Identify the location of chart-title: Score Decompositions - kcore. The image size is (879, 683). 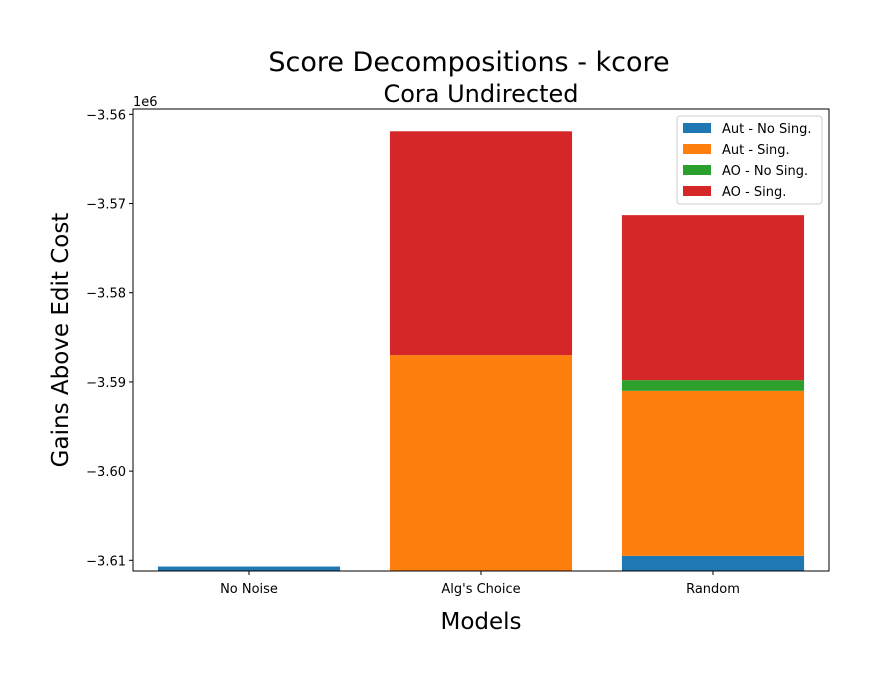
(468, 62).